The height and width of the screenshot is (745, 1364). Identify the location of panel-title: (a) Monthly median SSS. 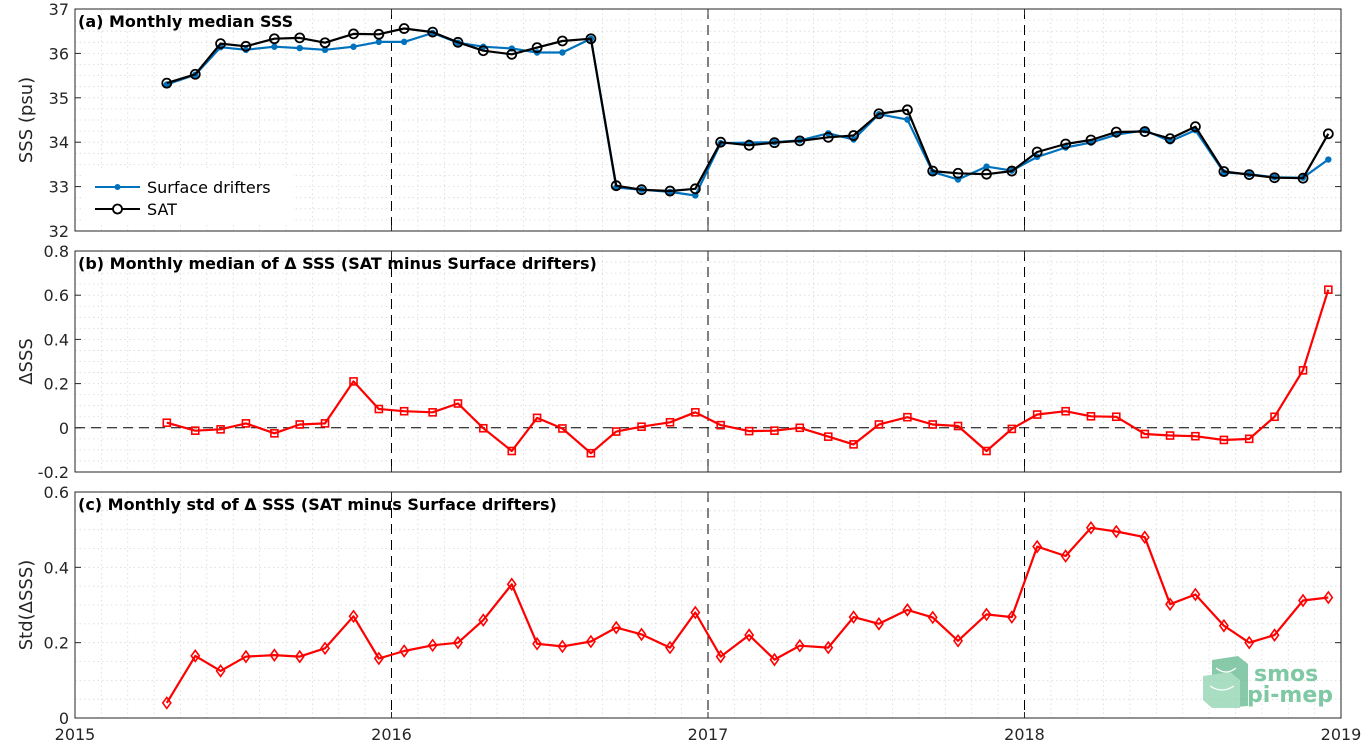
(185, 21).